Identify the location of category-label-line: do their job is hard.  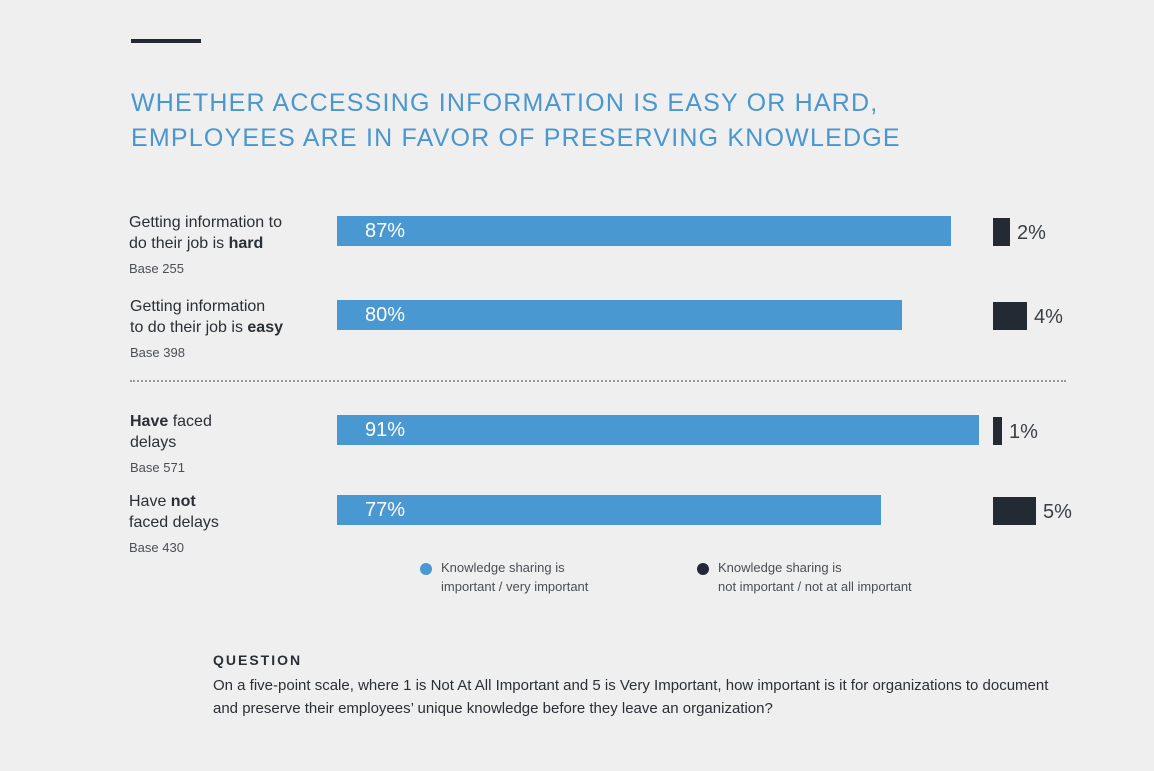
(205, 243).